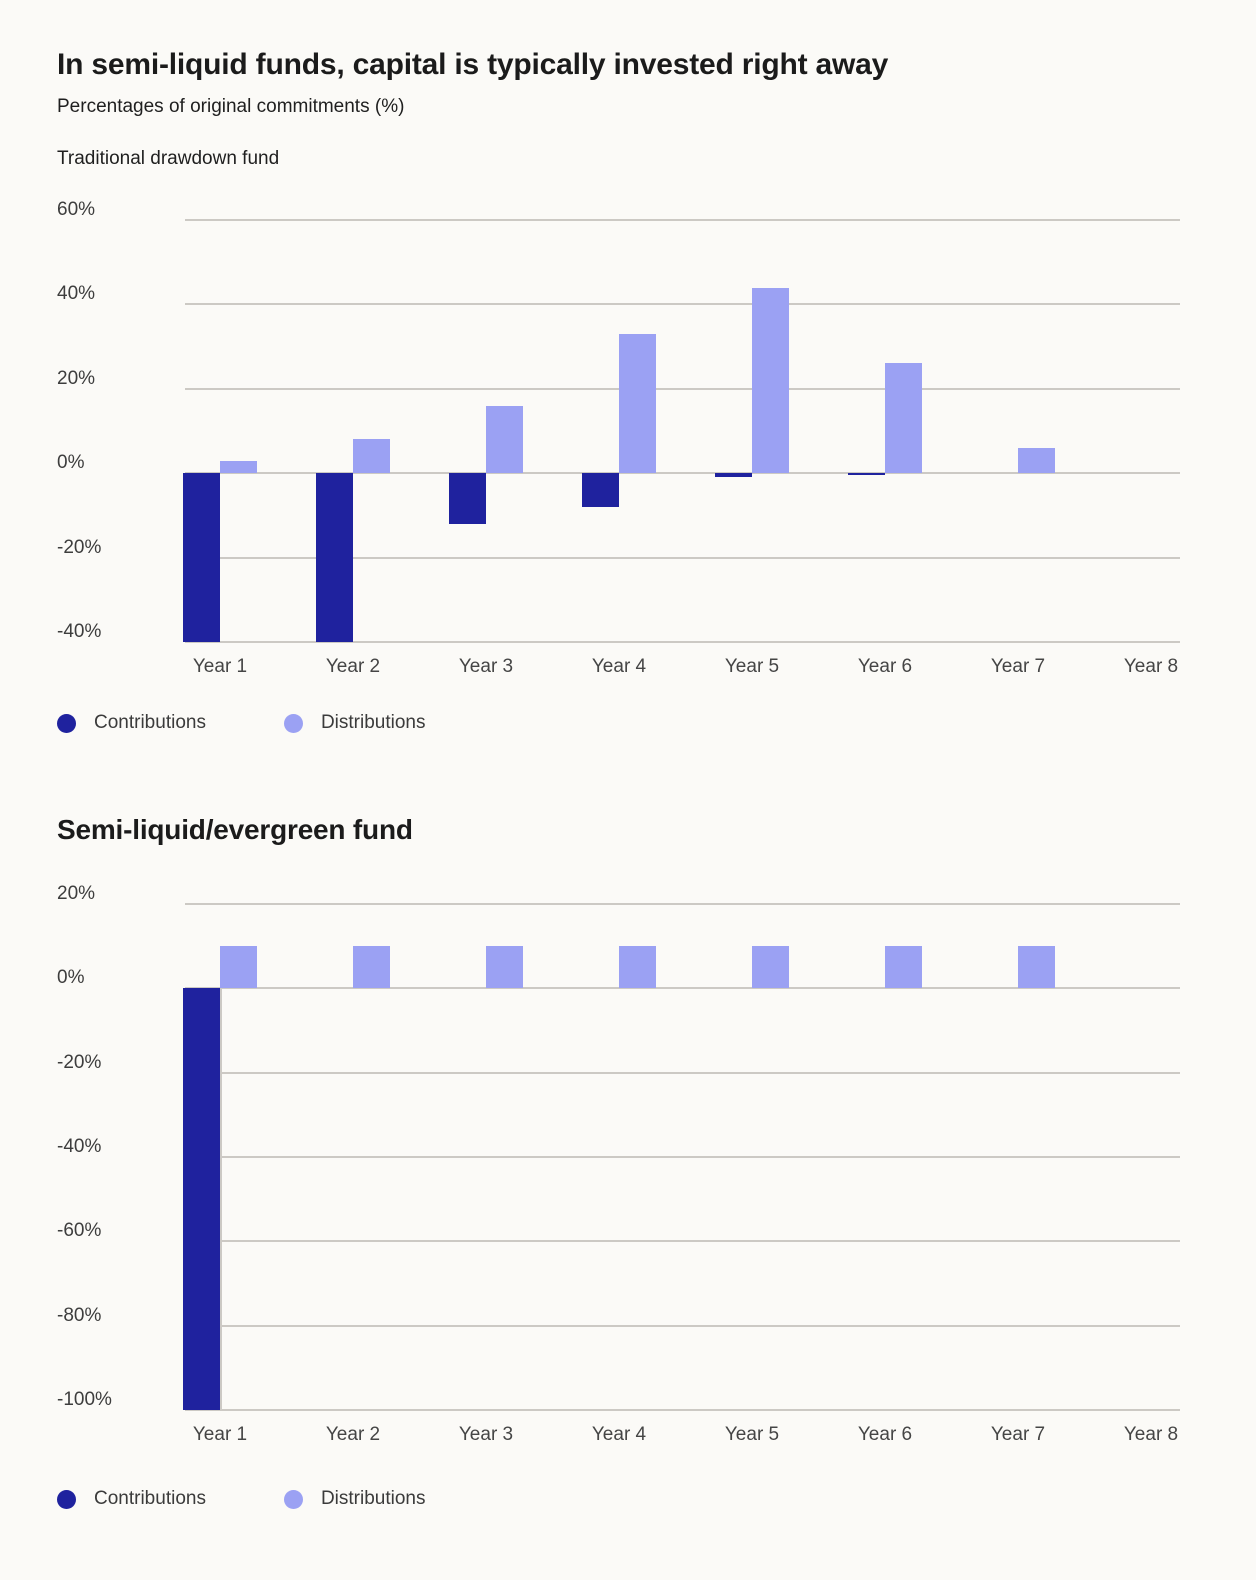  I want to click on chart-title-traditional-drawdown-fund: Traditional drawdown fund, so click(168, 158).